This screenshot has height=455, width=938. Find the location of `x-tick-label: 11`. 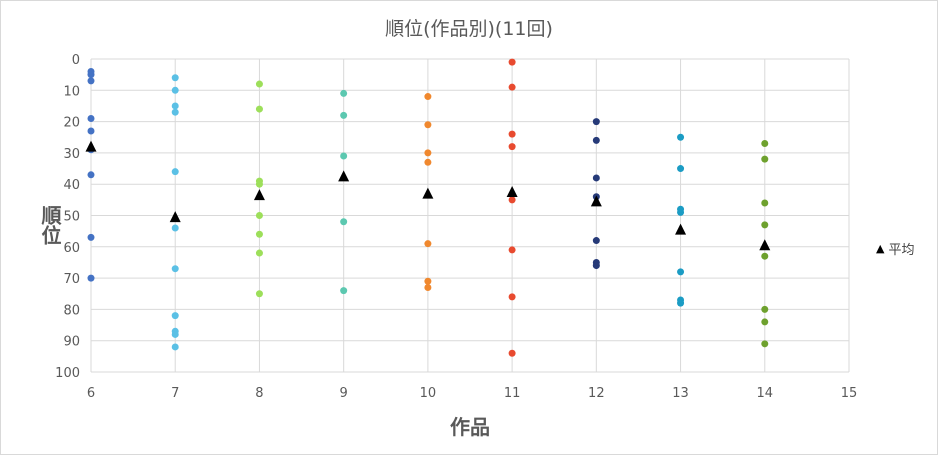

x-tick-label: 11 is located at coordinates (512, 393).